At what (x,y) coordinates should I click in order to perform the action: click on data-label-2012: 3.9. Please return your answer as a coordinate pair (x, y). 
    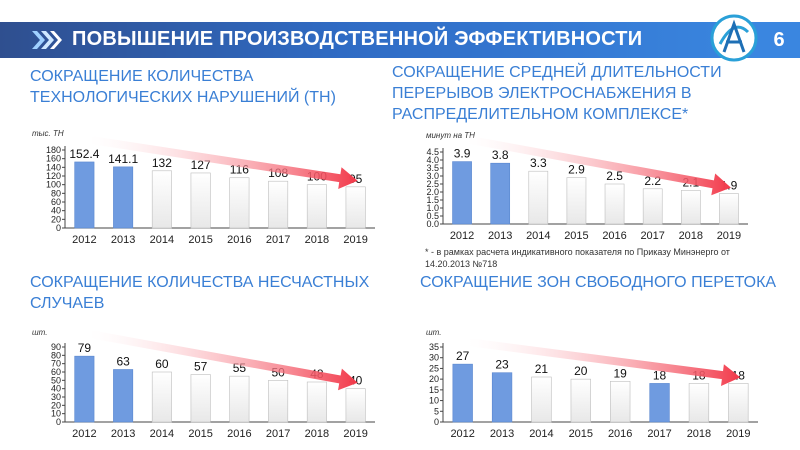
    Looking at the image, I should click on (462, 154).